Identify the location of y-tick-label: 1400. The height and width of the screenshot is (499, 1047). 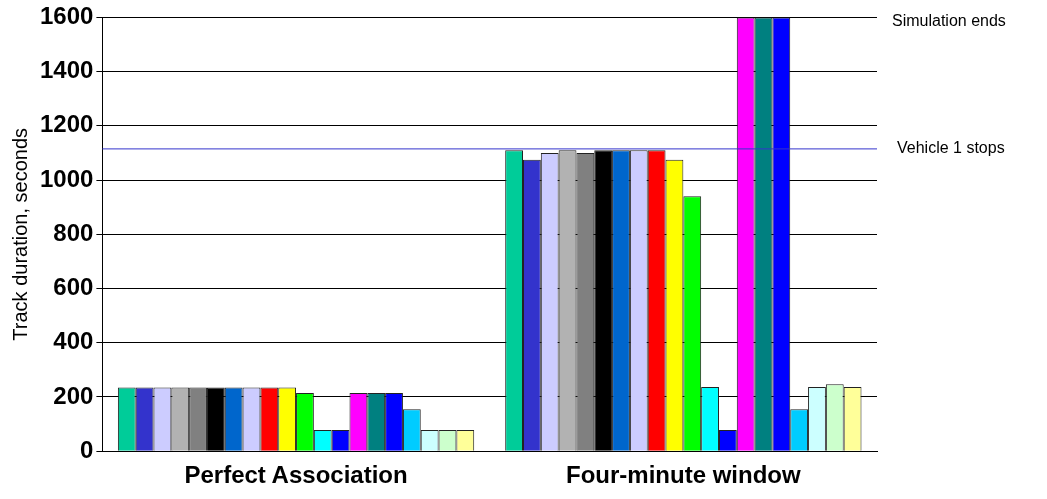
(67, 70).